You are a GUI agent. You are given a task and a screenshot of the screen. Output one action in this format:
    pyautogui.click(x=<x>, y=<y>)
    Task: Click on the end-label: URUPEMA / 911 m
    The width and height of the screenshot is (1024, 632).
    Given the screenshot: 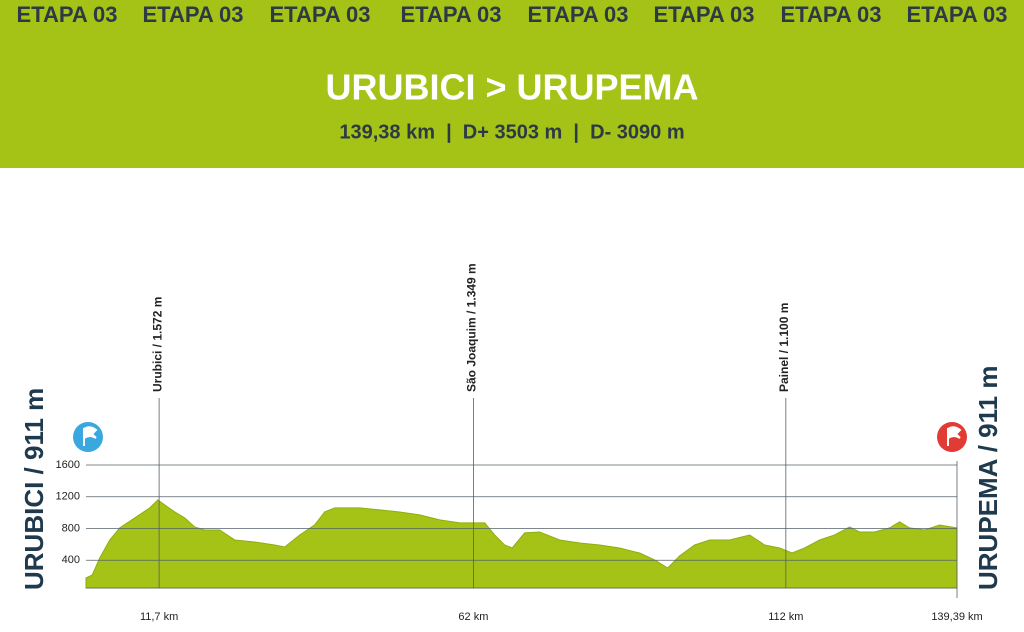 What is the action you would take?
    pyautogui.click(x=988, y=478)
    